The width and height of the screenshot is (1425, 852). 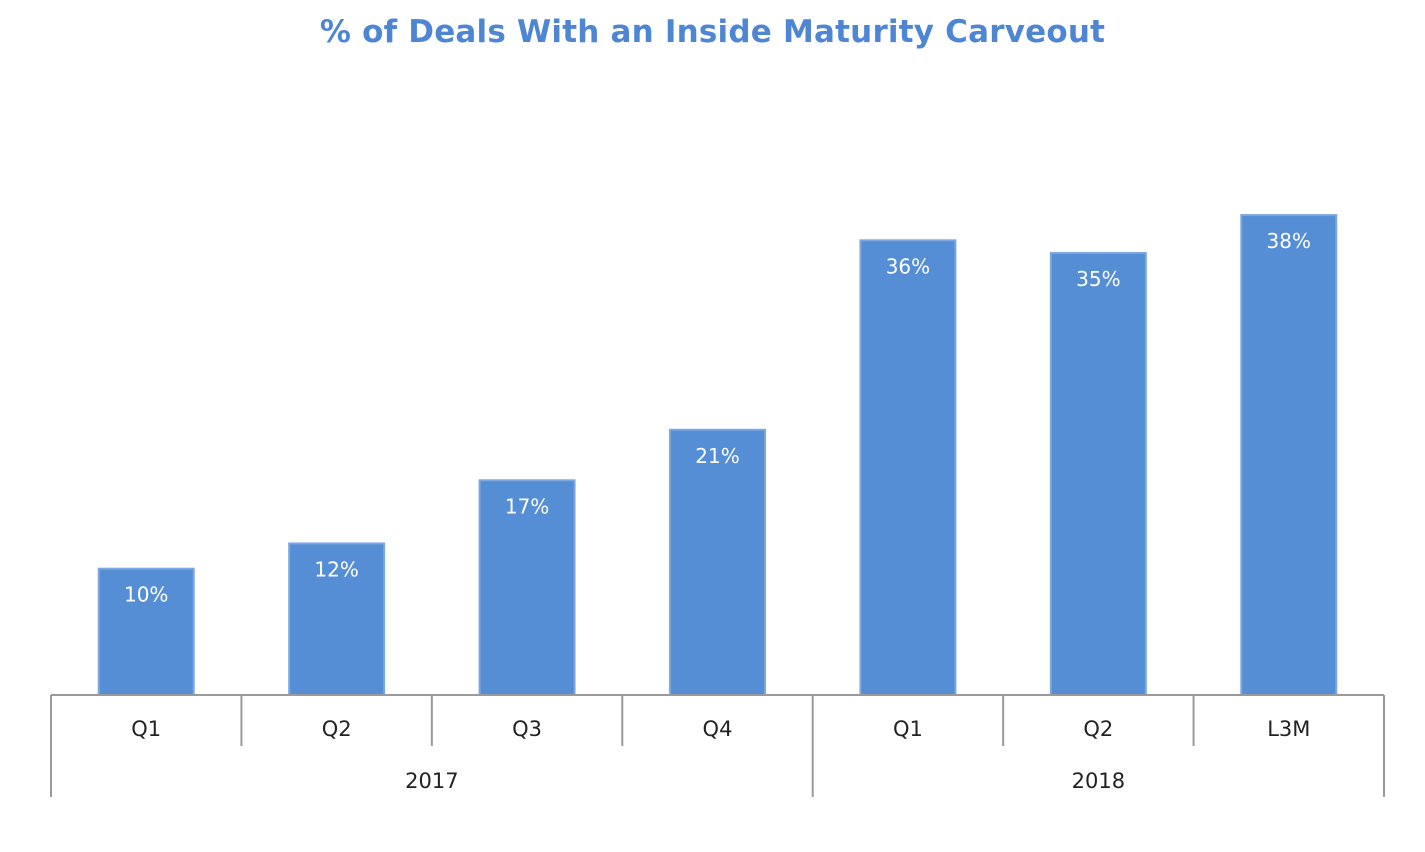 What do you see at coordinates (527, 506) in the screenshot?
I see `data-label-2: 17%` at bounding box center [527, 506].